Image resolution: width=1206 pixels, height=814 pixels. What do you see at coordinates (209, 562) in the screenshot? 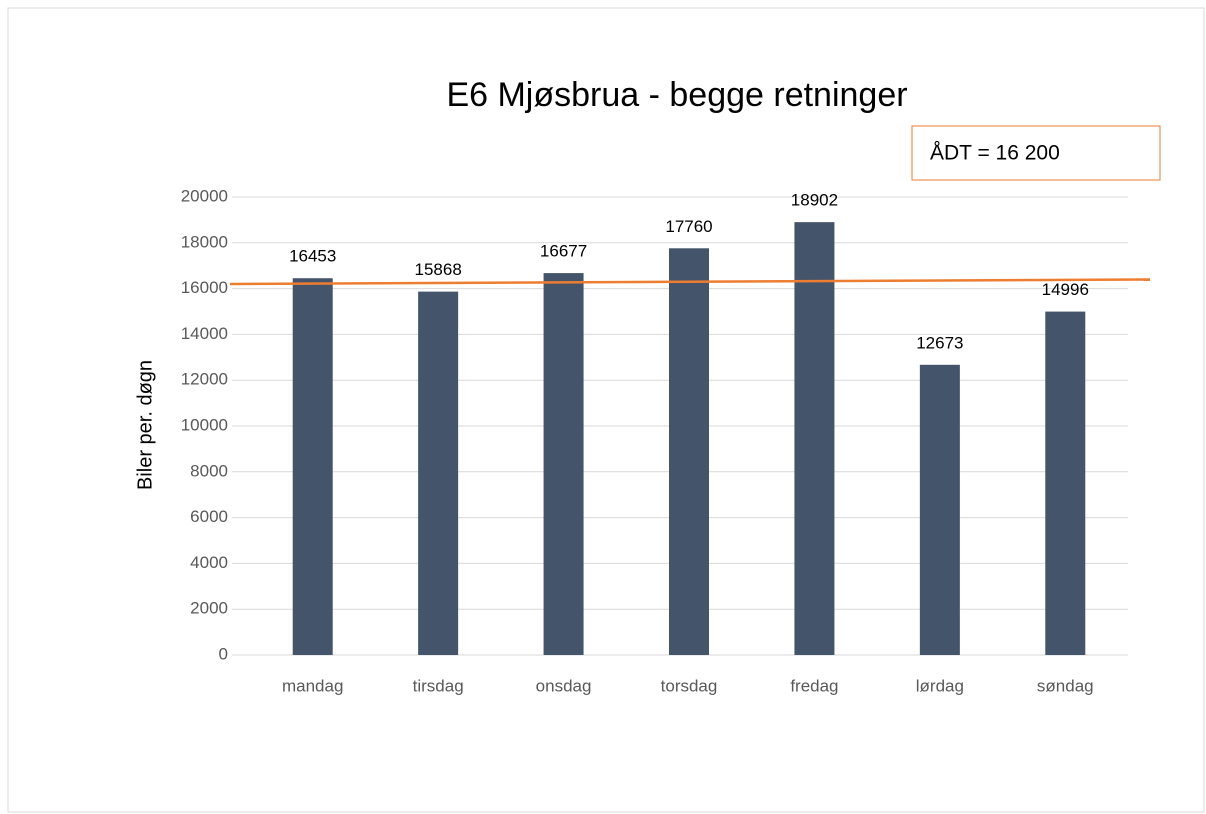
I see `y-tick-label: 4000` at bounding box center [209, 562].